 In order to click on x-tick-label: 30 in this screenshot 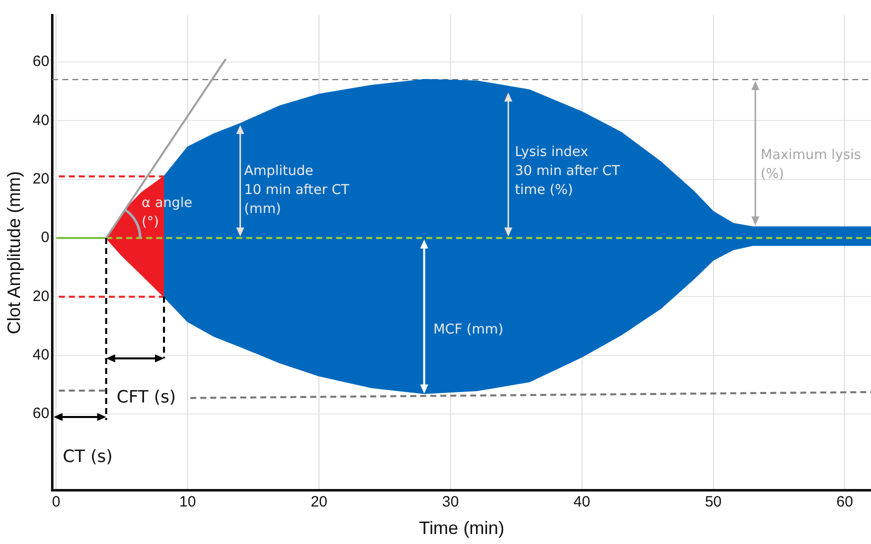, I will do `click(450, 502)`.